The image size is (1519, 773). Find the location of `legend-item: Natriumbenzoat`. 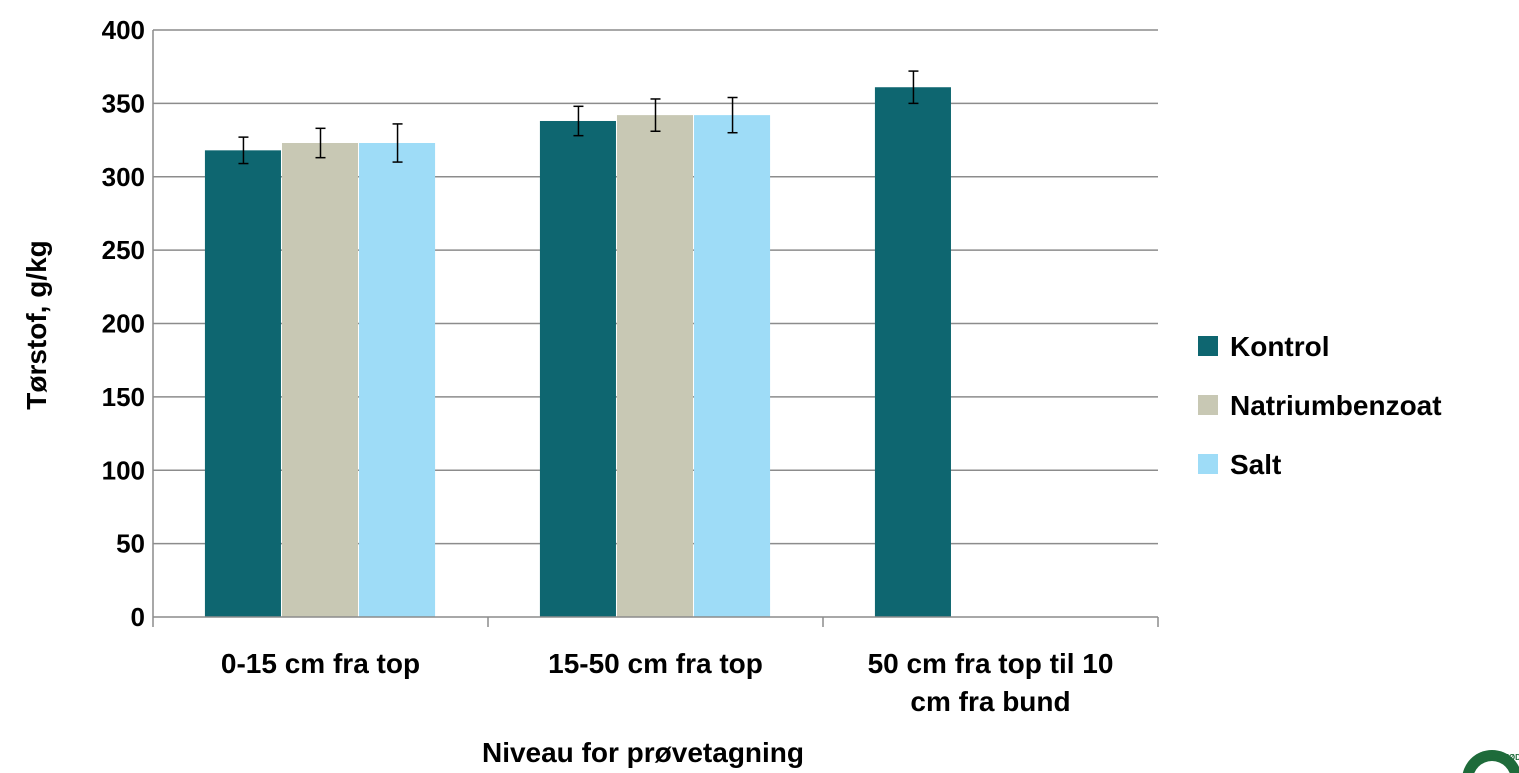

legend-item: Natriumbenzoat is located at coordinates (1320, 405).